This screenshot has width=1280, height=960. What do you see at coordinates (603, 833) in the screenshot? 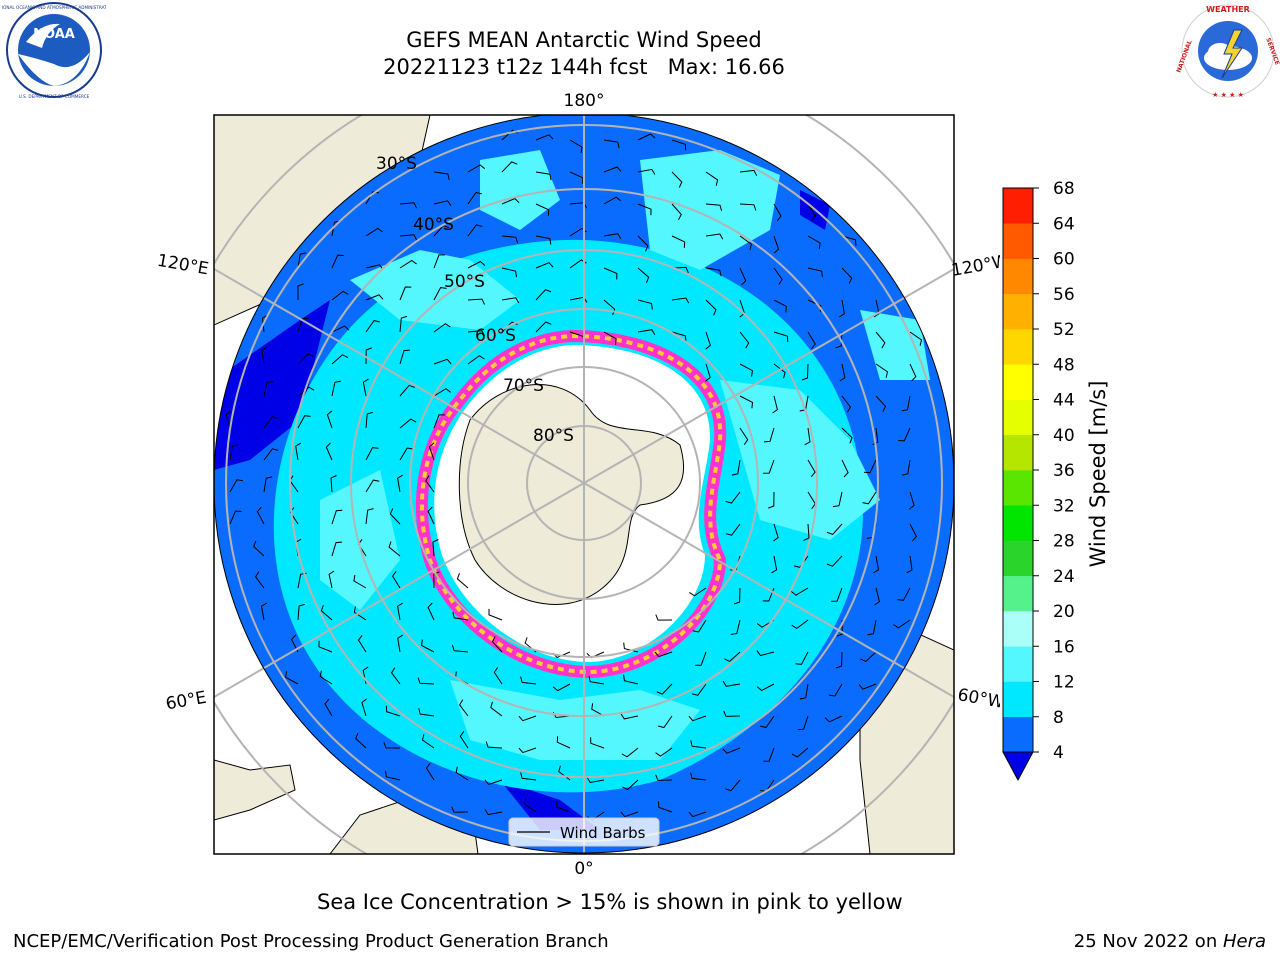
I see `legend-label: Wind Barbs` at bounding box center [603, 833].